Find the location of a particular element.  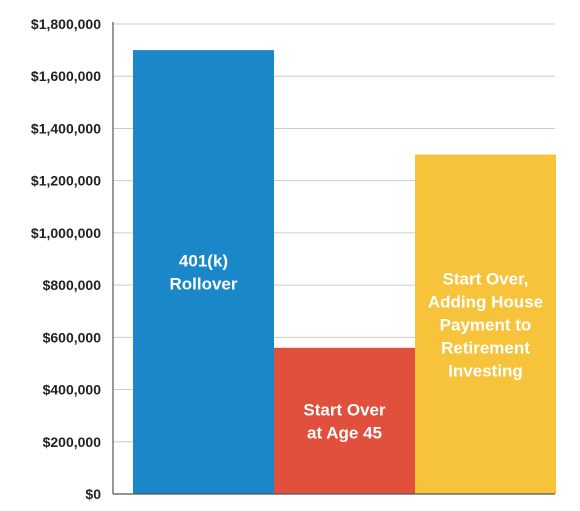

bar-label-line: Rollover is located at coordinates (203, 284).